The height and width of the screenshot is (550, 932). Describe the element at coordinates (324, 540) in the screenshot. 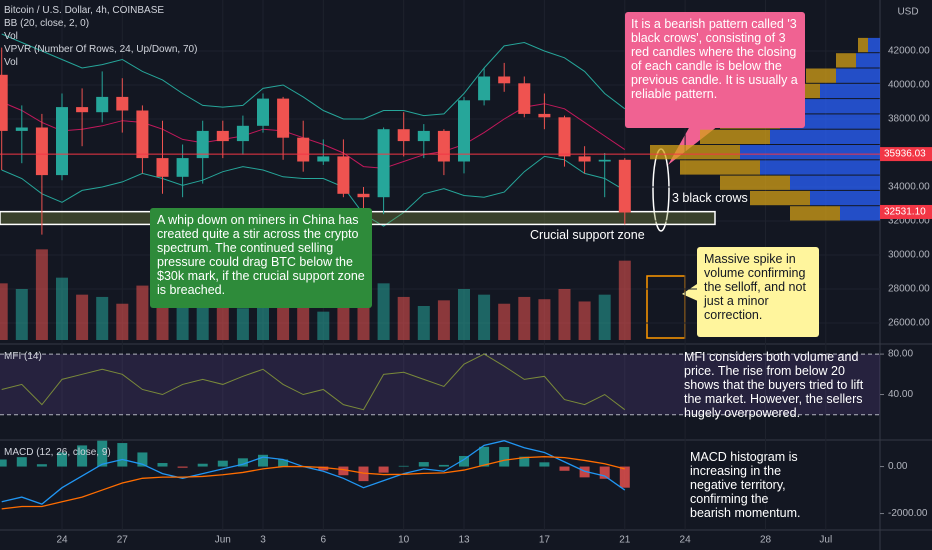

I see `x-tick-label: 6` at that location.